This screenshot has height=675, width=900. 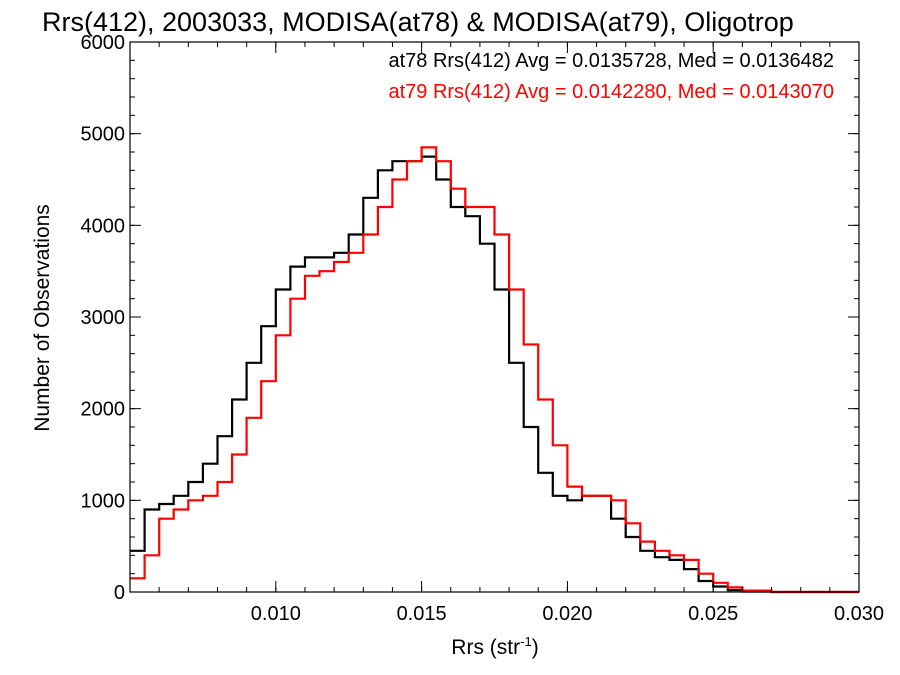 What do you see at coordinates (103, 410) in the screenshot?
I see `y-tick-label-2: 2000` at bounding box center [103, 410].